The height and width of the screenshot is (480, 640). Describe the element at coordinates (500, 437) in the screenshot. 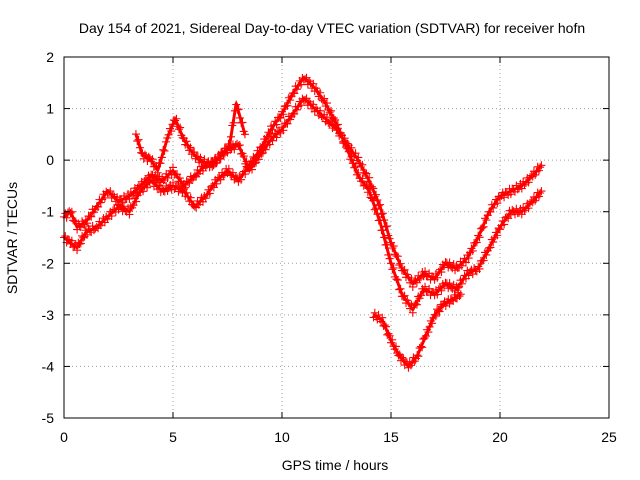

I see `x-tick-label: 20` at that location.